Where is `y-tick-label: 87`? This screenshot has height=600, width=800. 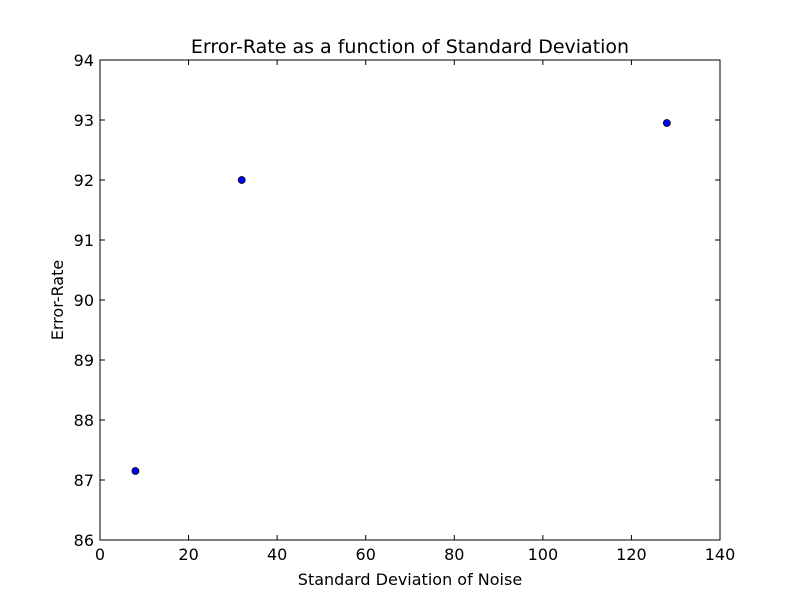 y-tick-label: 87 is located at coordinates (84, 480).